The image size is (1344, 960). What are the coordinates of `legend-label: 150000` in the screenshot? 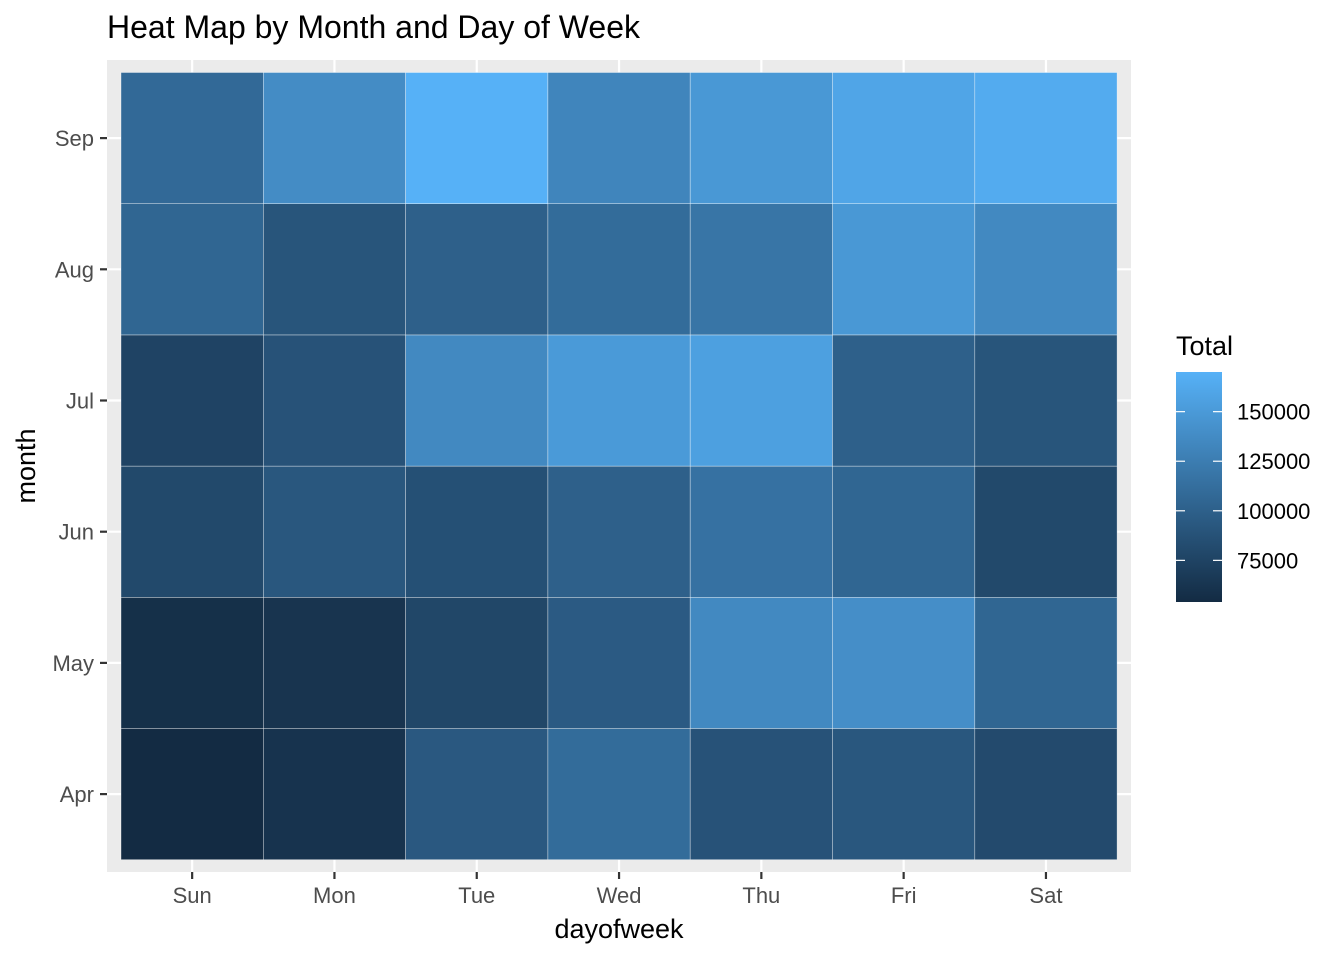 It's located at (1273, 412).